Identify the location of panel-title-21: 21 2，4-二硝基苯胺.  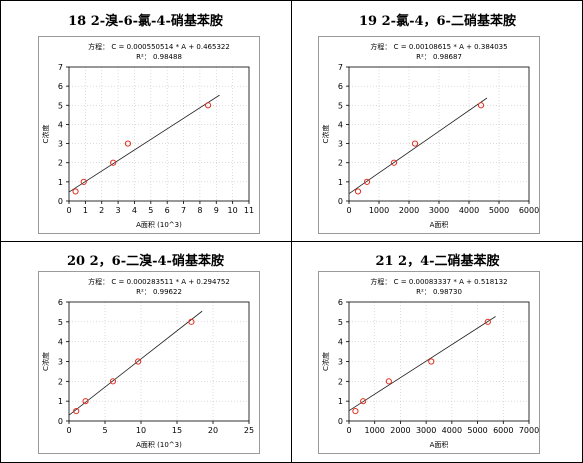
(437, 261).